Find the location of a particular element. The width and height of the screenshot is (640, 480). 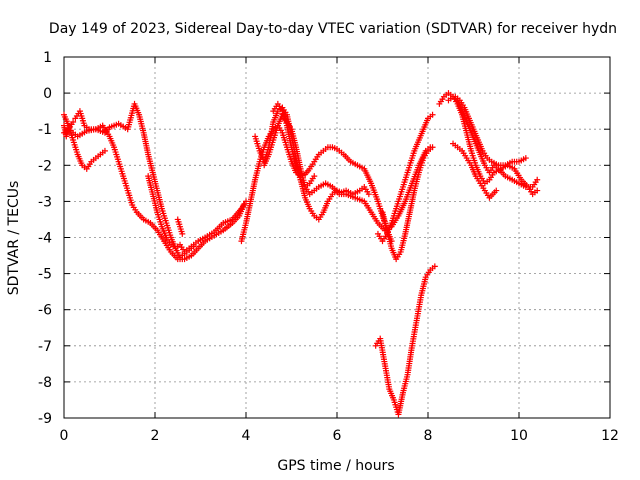

y-tick-label: -8 is located at coordinates (45, 383).